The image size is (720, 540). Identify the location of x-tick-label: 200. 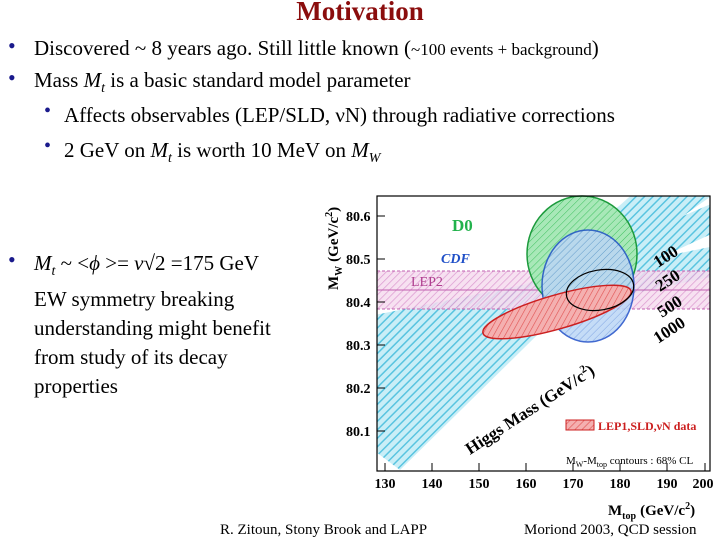
(703, 484).